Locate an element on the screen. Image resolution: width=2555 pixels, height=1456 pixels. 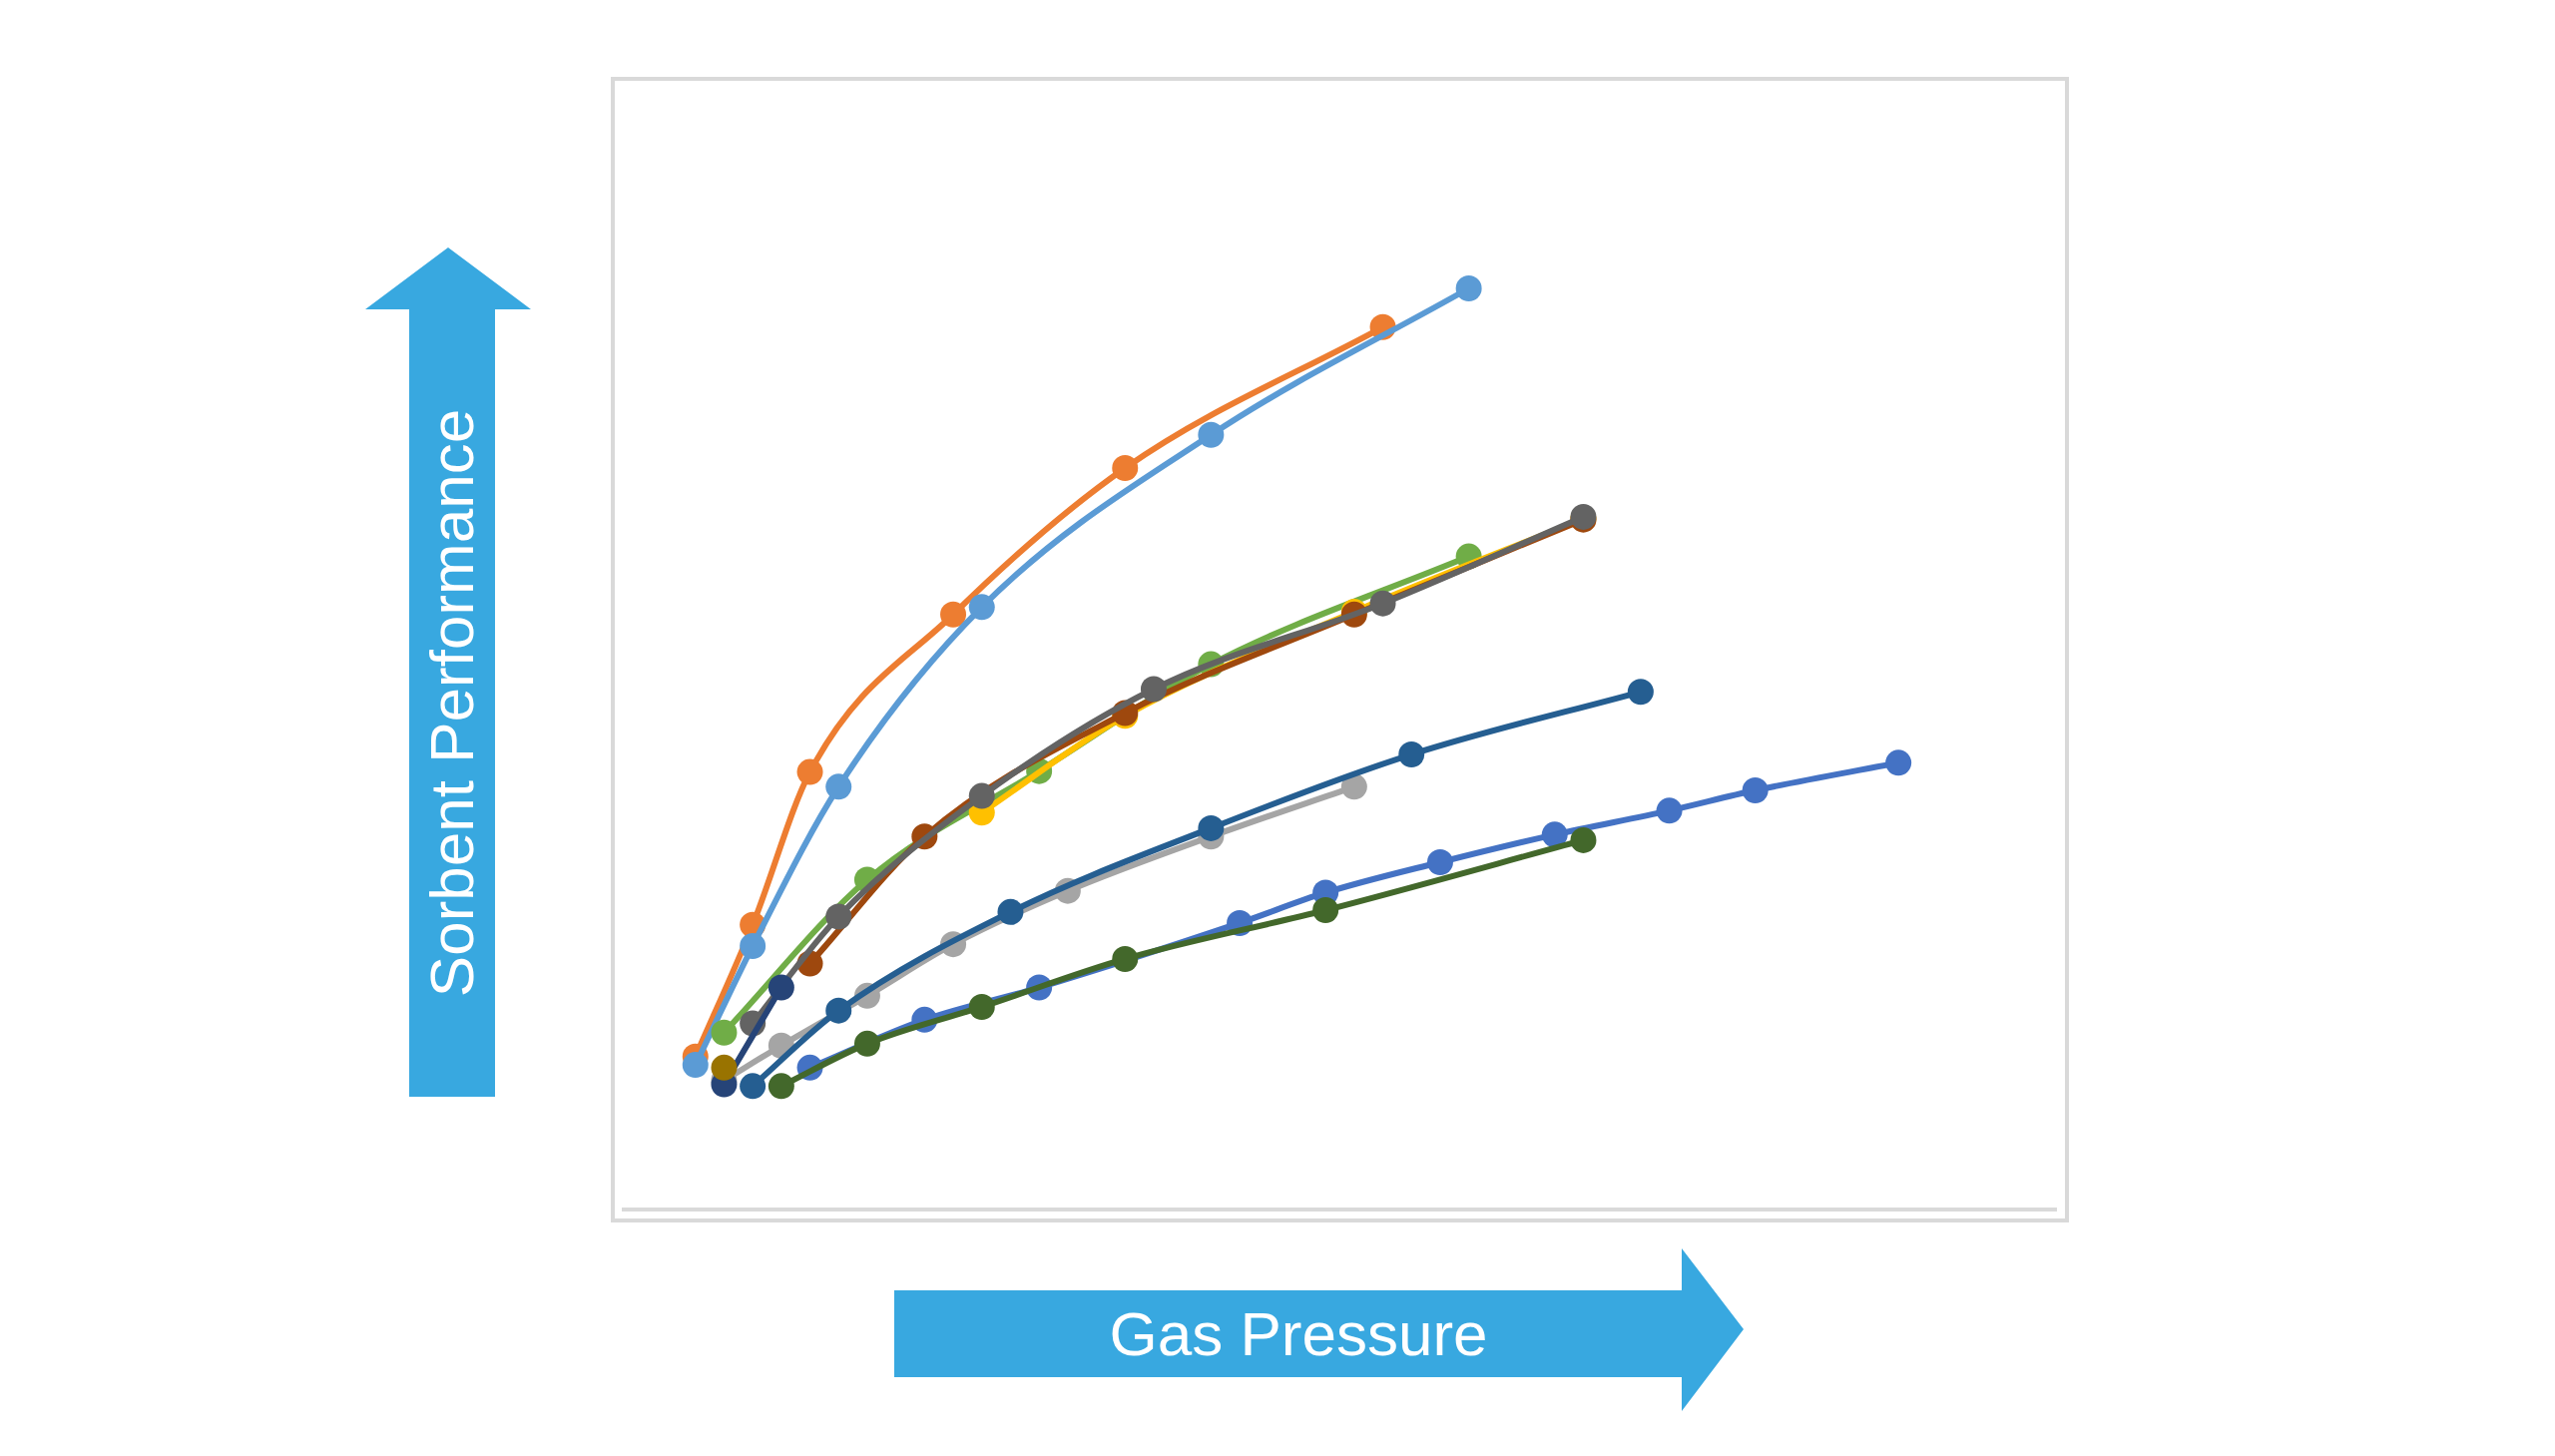
y-axis-title: Sorbent Performance is located at coordinates (452, 703).